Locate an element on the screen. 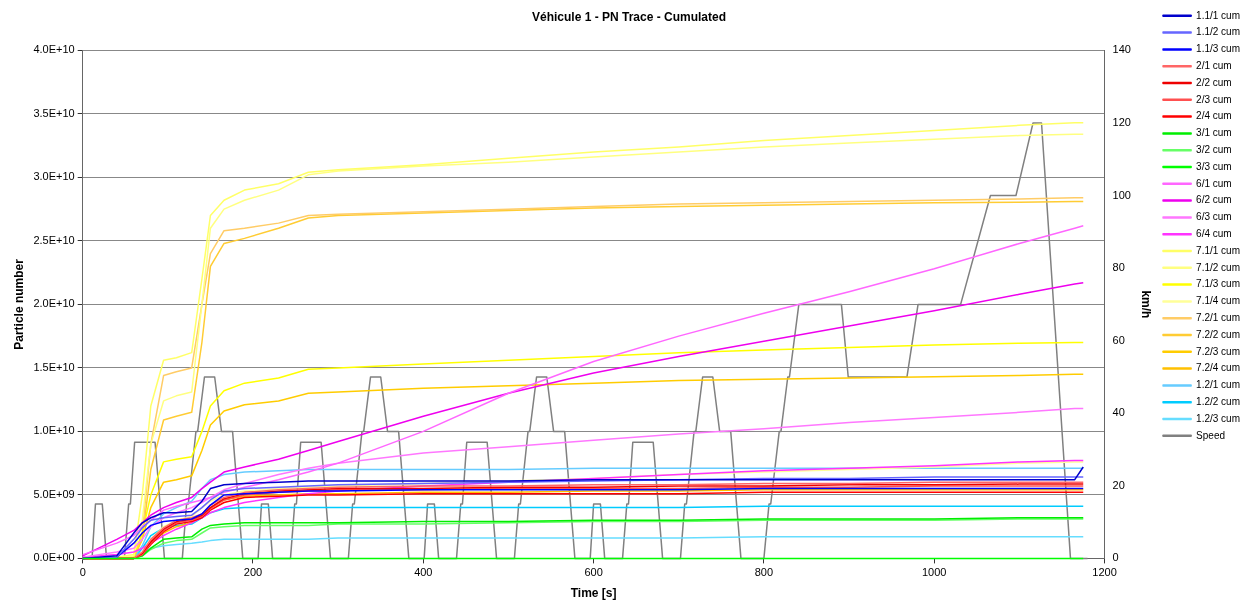 This screenshot has height=609, width=1260. legend-label: Speed is located at coordinates (1211, 435).